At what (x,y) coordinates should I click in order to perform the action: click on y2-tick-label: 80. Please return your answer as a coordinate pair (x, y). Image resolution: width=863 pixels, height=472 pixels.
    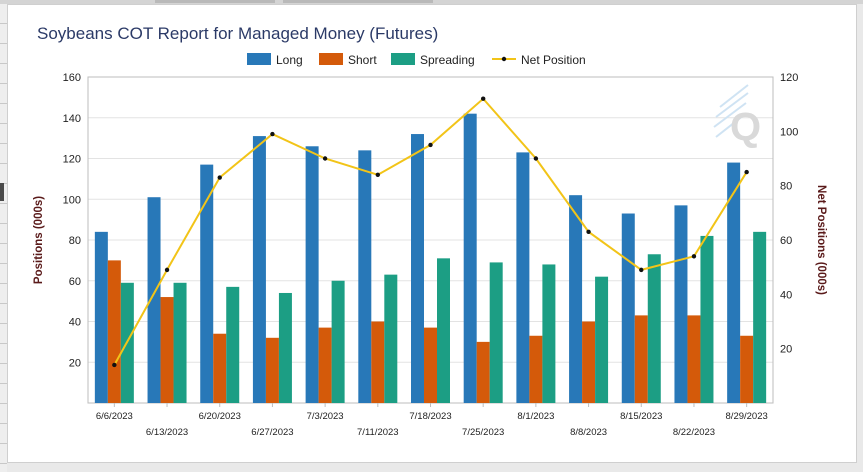
    Looking at the image, I should click on (786, 187).